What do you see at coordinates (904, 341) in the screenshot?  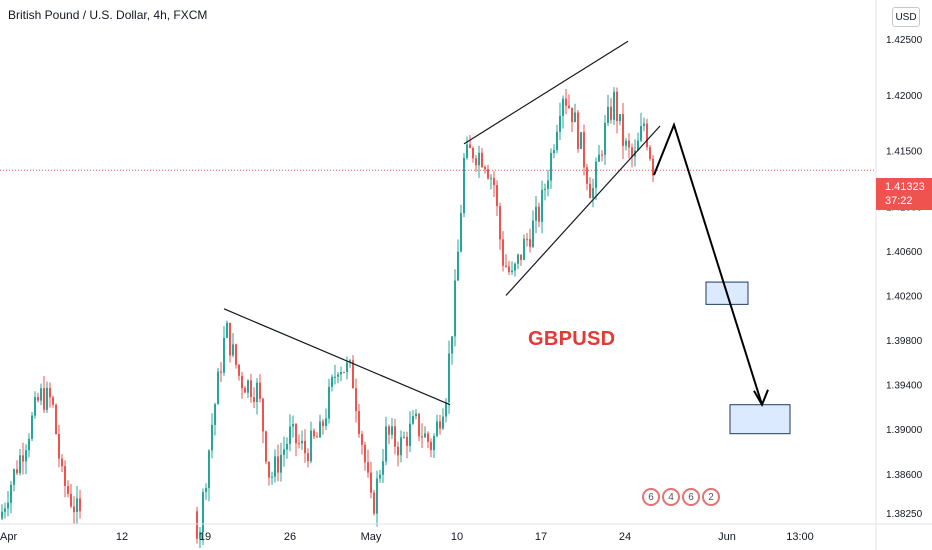 I see `y-tick-label: 1.39800` at bounding box center [904, 341].